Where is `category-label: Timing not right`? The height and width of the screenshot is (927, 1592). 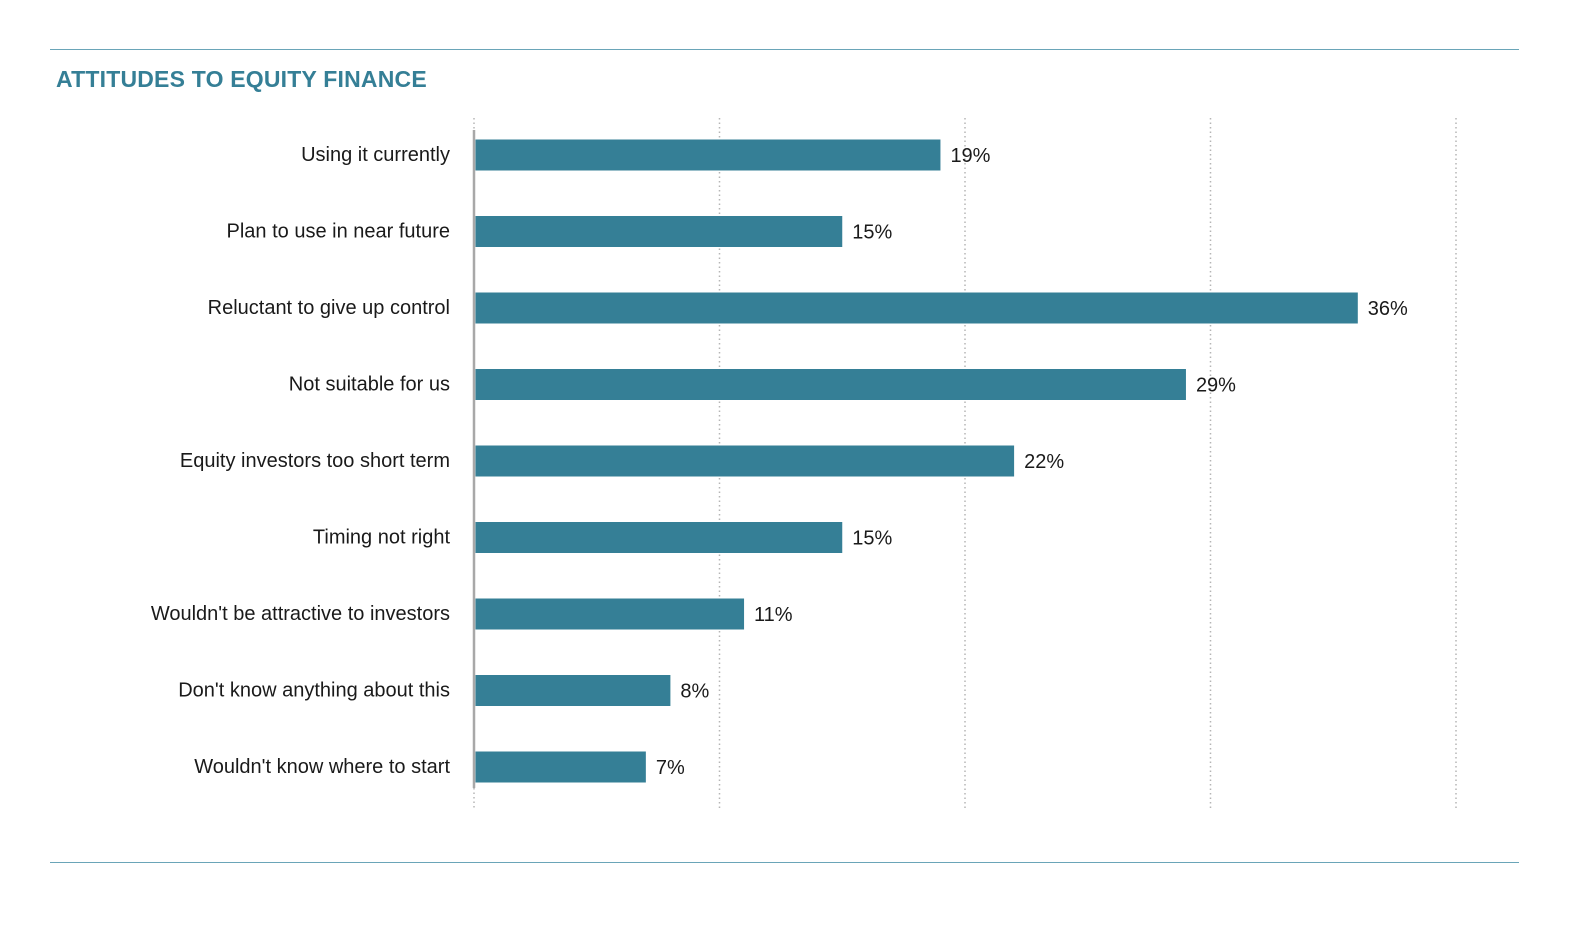
category-label: Timing not right is located at coordinates (382, 538).